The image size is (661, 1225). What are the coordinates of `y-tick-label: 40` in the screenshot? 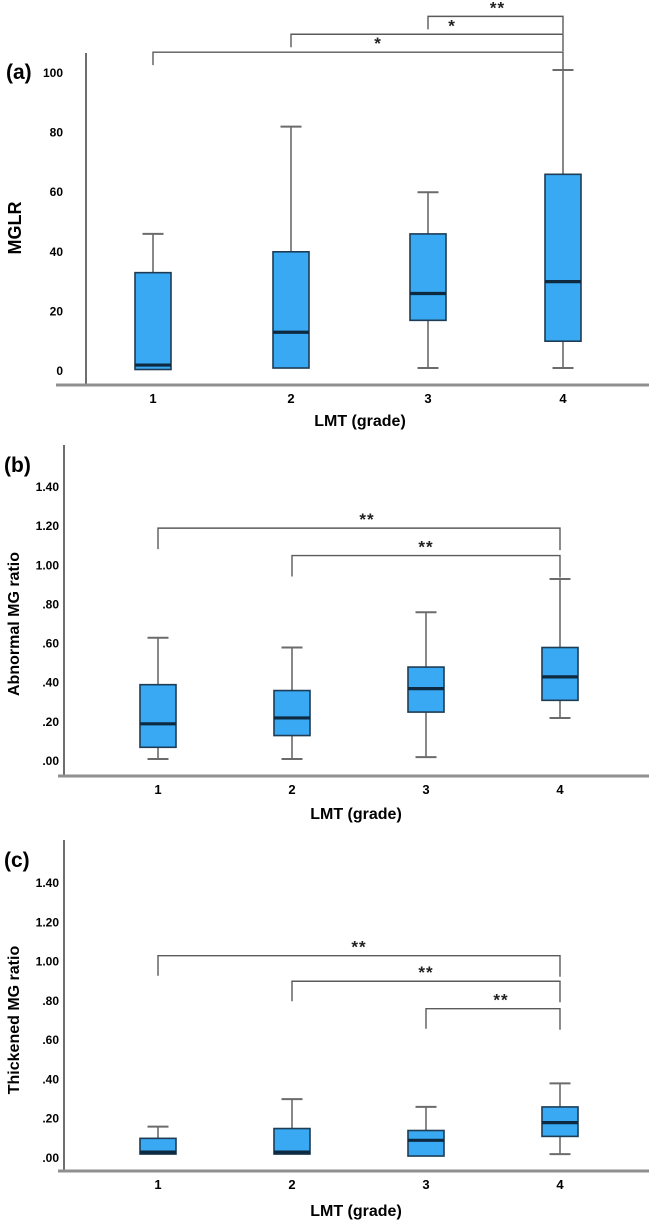 It's located at (57, 252).